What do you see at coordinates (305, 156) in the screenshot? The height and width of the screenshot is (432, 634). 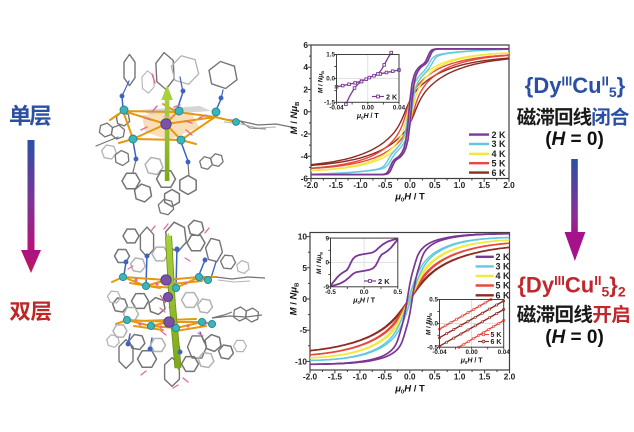 I see `svg-text: -4` at bounding box center [305, 156].